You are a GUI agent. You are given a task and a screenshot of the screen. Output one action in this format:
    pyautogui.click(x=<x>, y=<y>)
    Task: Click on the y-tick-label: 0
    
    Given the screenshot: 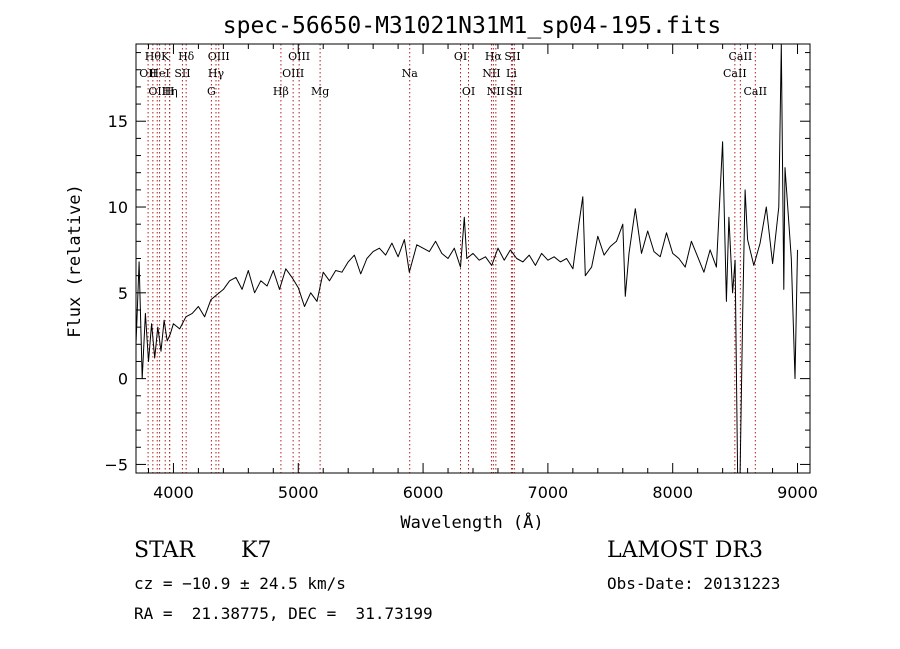 What is the action you would take?
    pyautogui.click(x=123, y=379)
    